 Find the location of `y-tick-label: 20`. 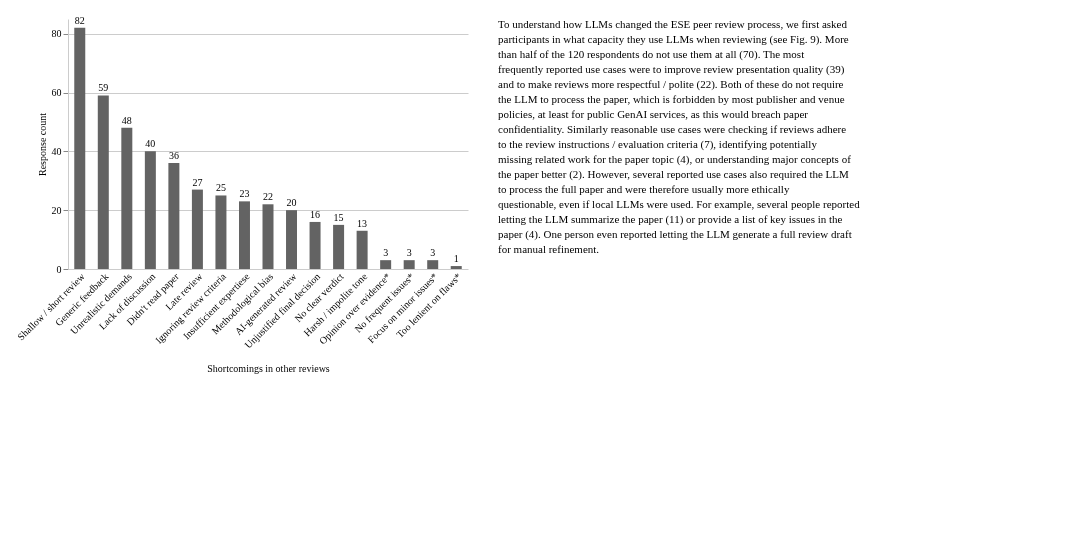

y-tick-label: 20 is located at coordinates (56, 210).